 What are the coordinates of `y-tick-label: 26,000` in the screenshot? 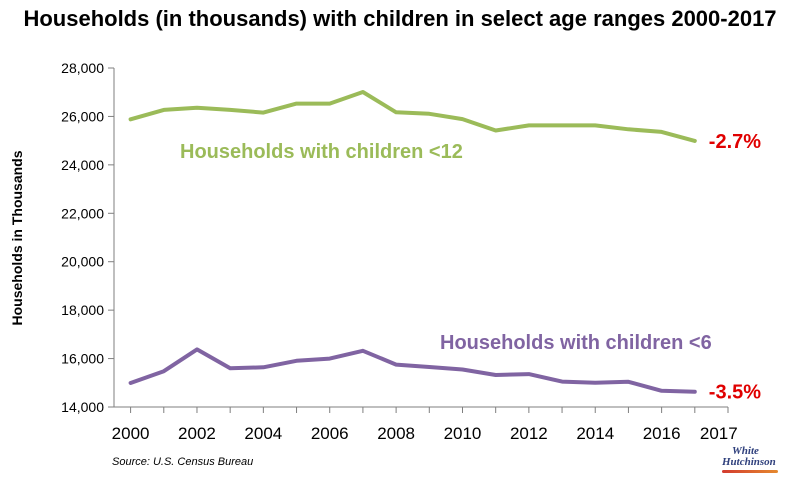 It's located at (82, 116).